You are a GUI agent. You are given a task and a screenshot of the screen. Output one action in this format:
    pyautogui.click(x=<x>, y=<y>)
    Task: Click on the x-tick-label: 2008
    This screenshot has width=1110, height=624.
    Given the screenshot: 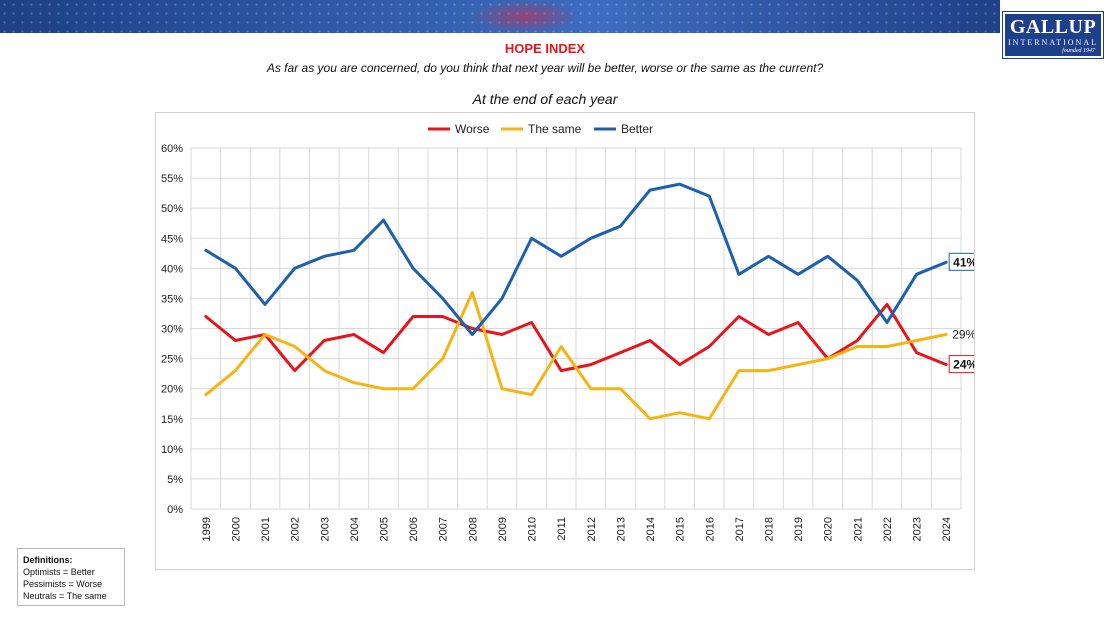 What is the action you would take?
    pyautogui.click(x=473, y=529)
    